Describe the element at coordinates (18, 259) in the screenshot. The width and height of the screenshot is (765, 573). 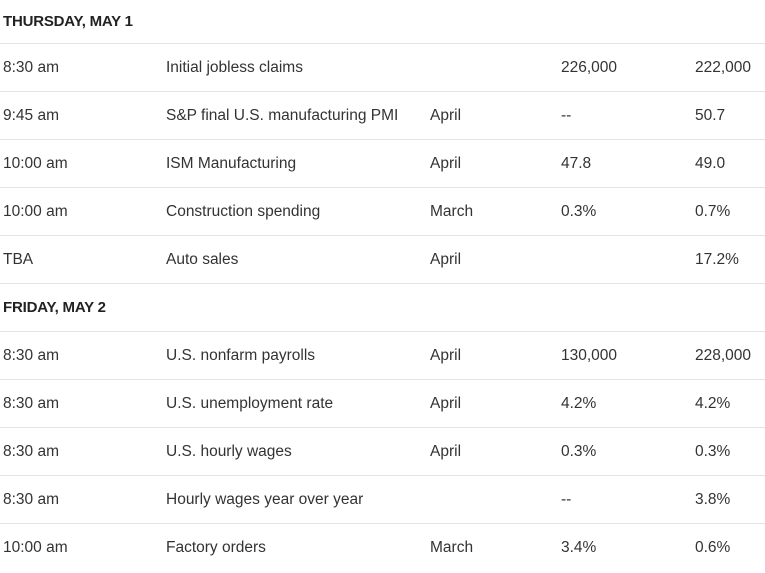
I see `time-cell: TBA` at that location.